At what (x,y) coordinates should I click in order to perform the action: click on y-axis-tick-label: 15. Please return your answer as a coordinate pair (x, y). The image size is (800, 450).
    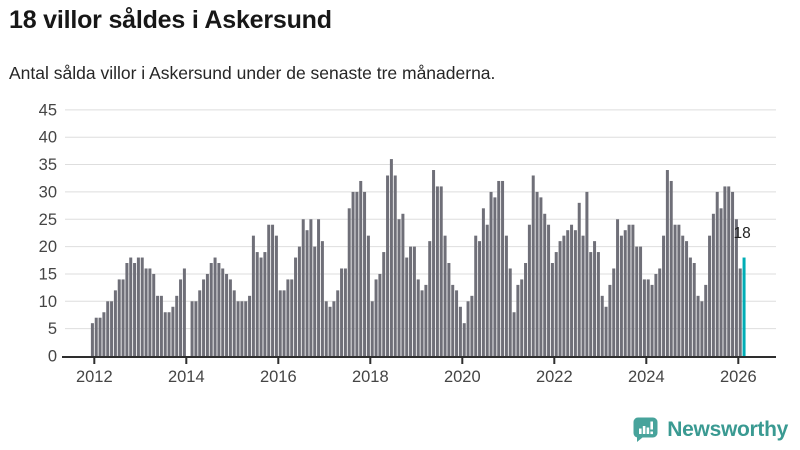
    Looking at the image, I should click on (48, 274).